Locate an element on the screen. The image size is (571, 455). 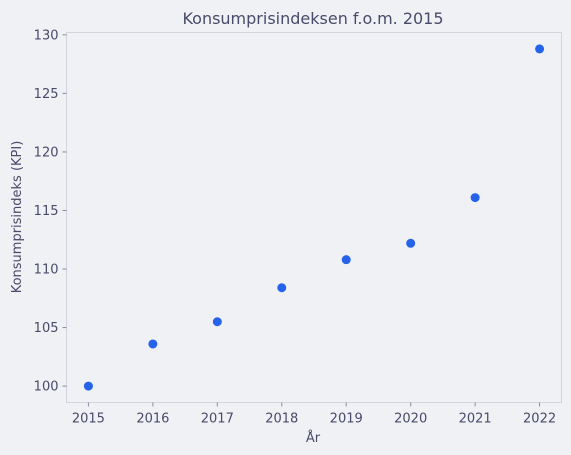
y-tick-label: 100 is located at coordinates (46, 387).